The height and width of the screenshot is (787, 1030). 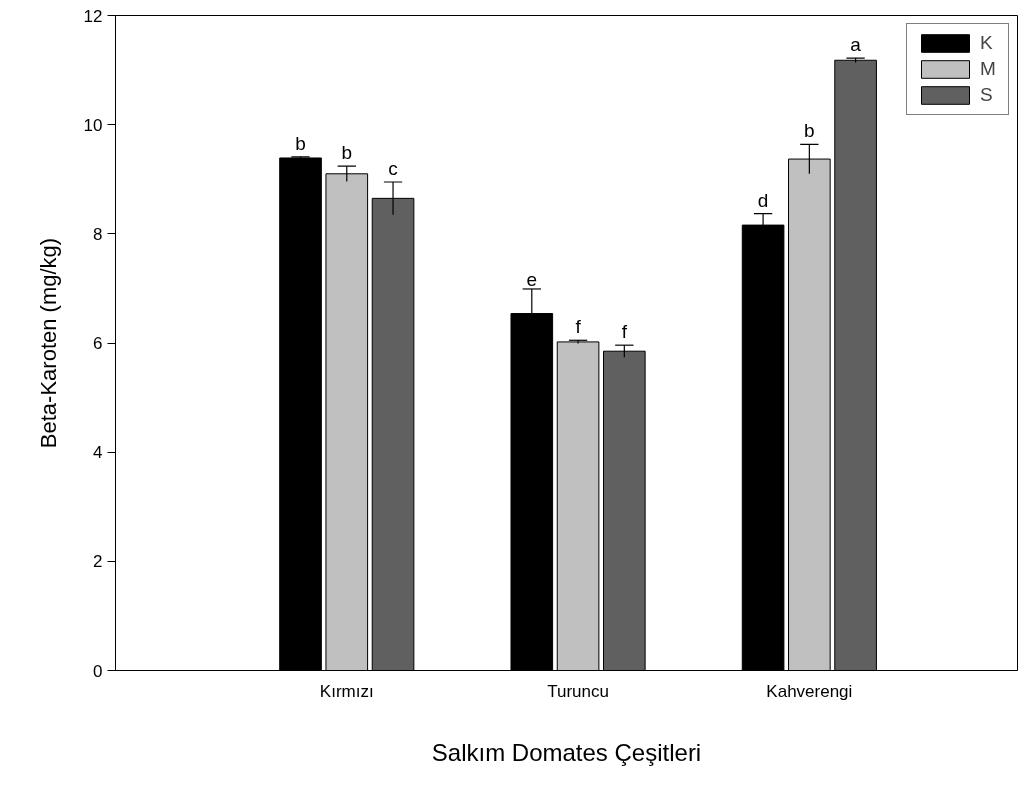 What do you see at coordinates (763, 200) in the screenshot?
I see `annotation: d` at bounding box center [763, 200].